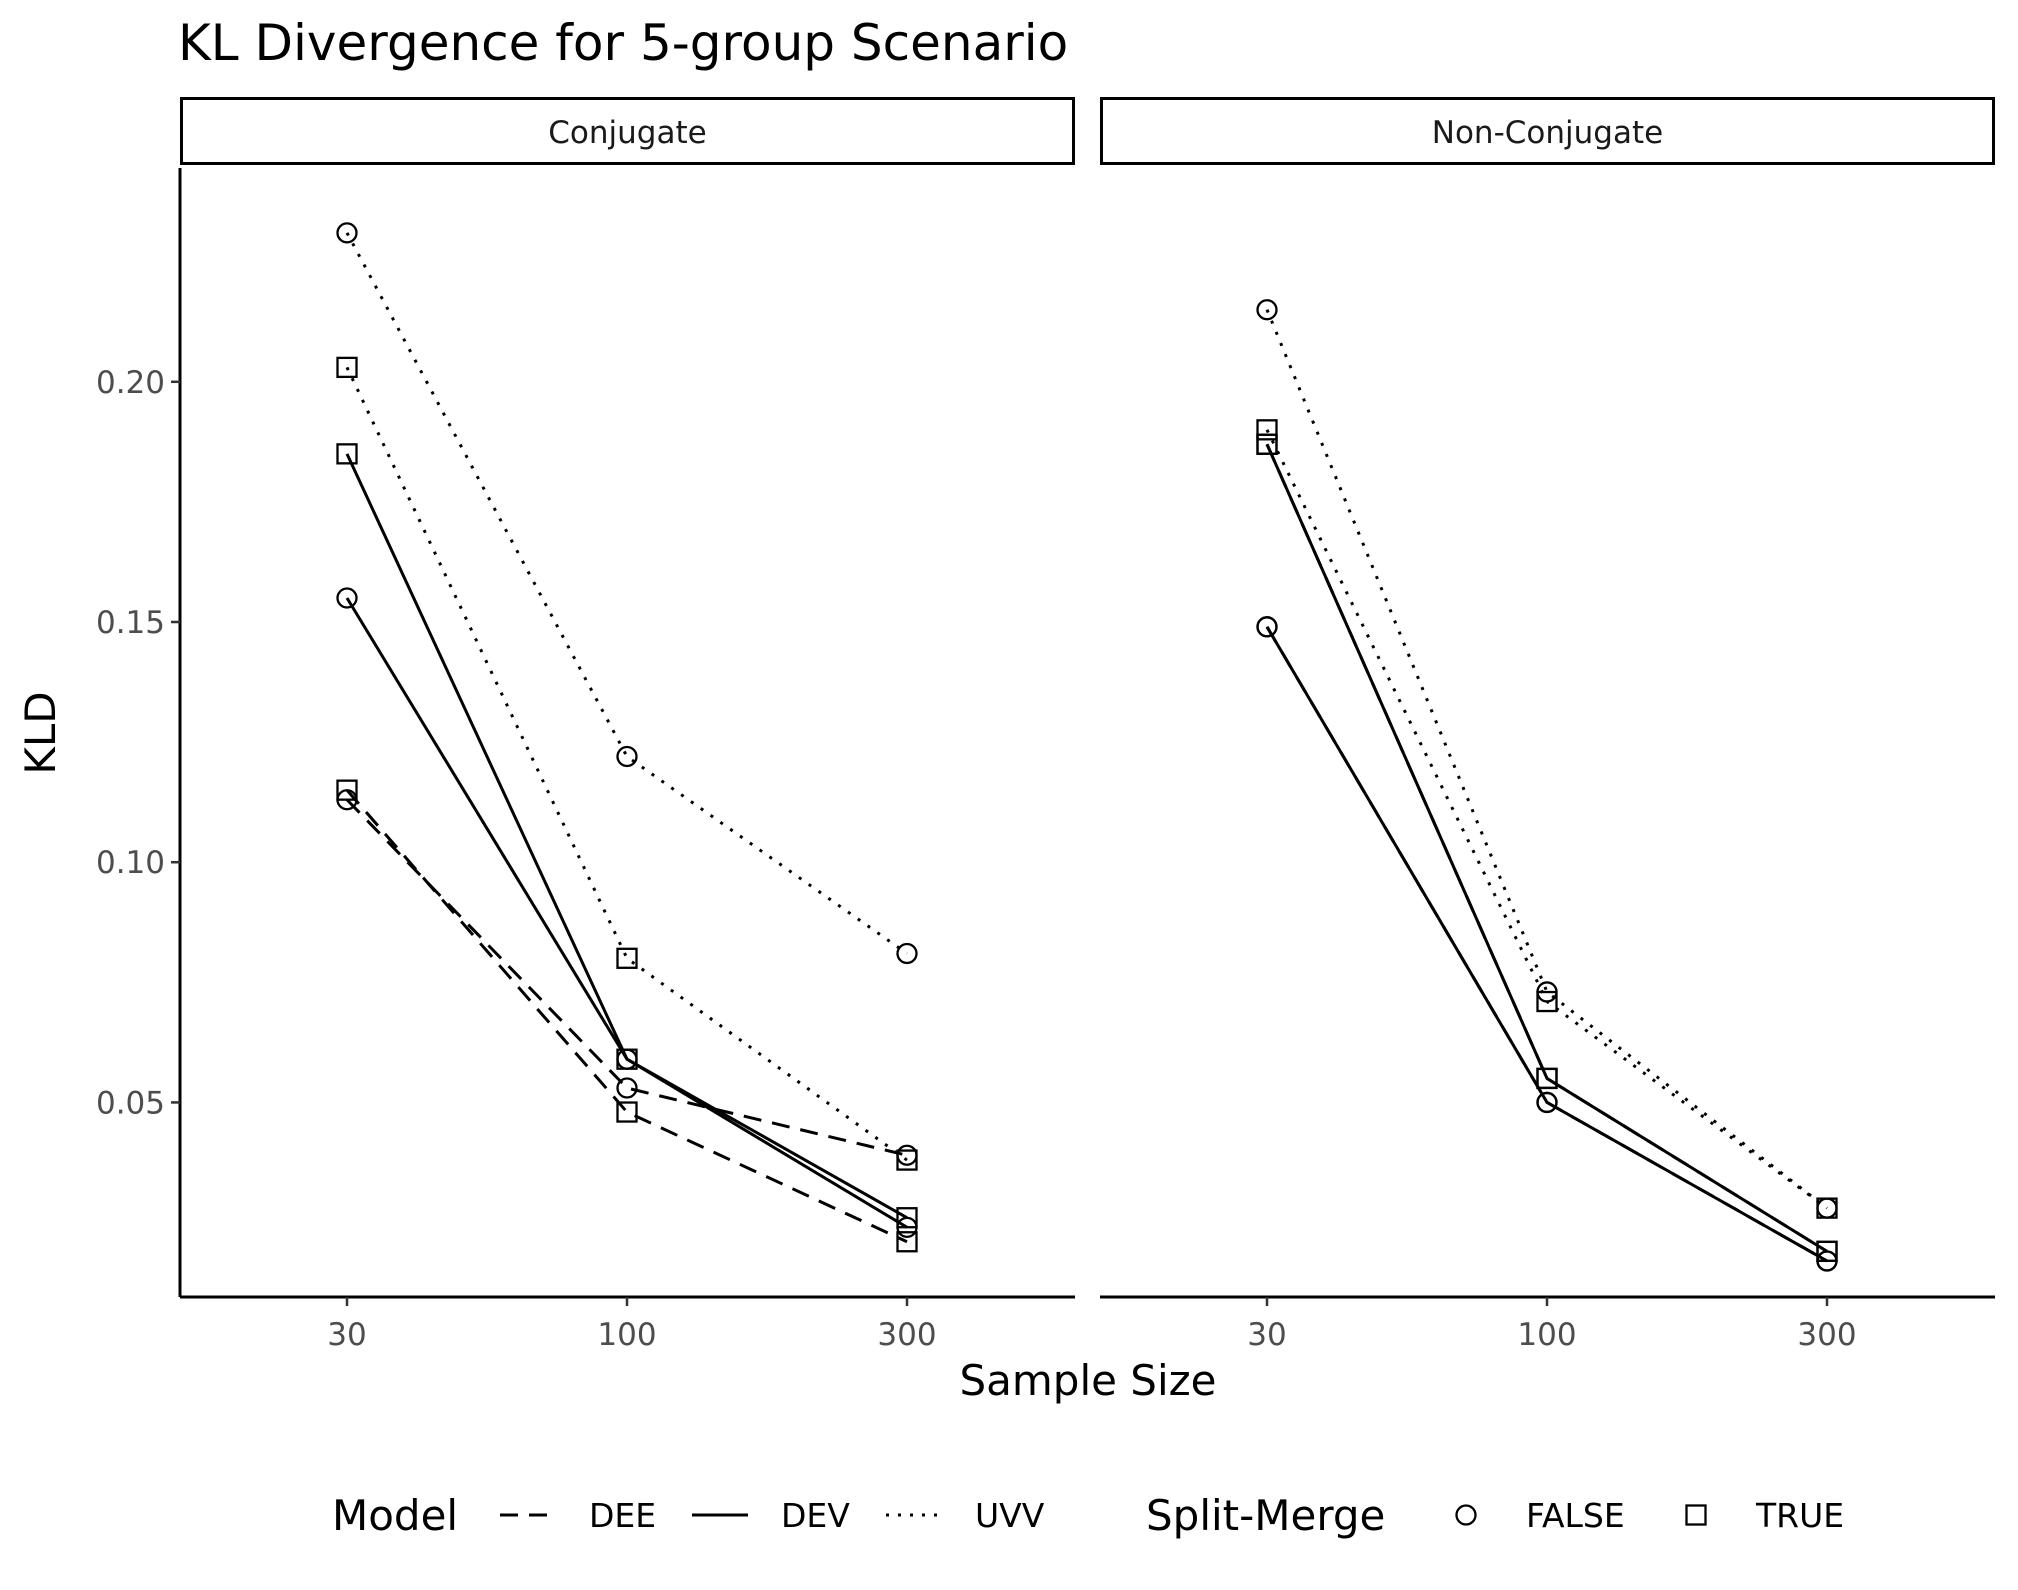  Describe the element at coordinates (623, 43) in the screenshot. I see `chart-title: KL Divergence for 5-group Scenario` at that location.